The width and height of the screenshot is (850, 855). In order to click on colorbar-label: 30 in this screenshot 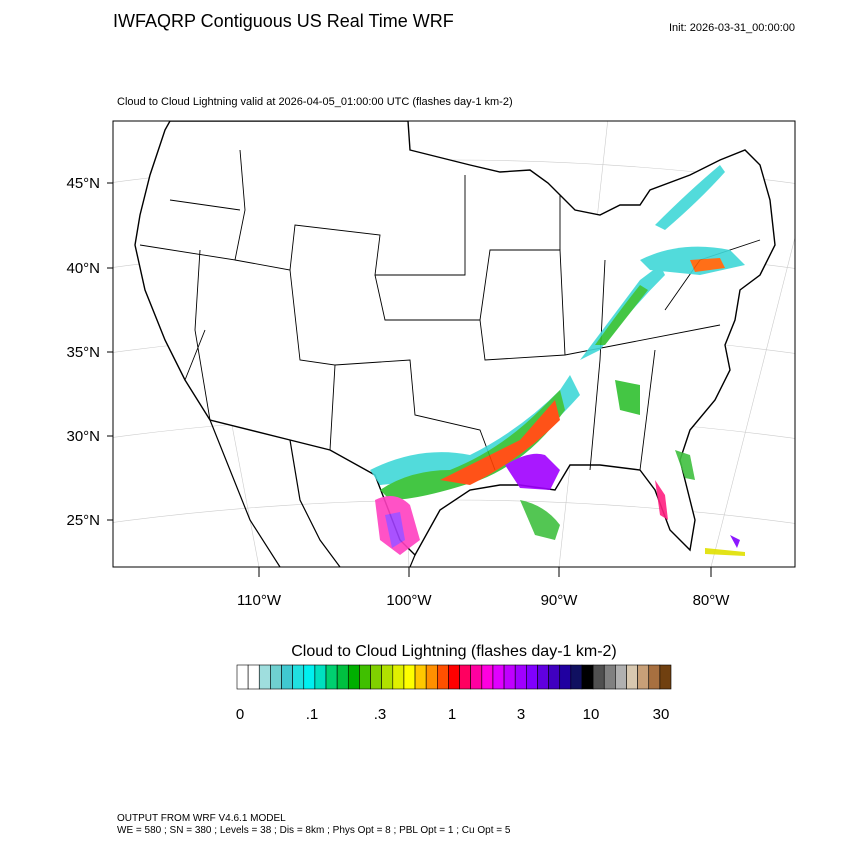, I will do `click(661, 714)`.